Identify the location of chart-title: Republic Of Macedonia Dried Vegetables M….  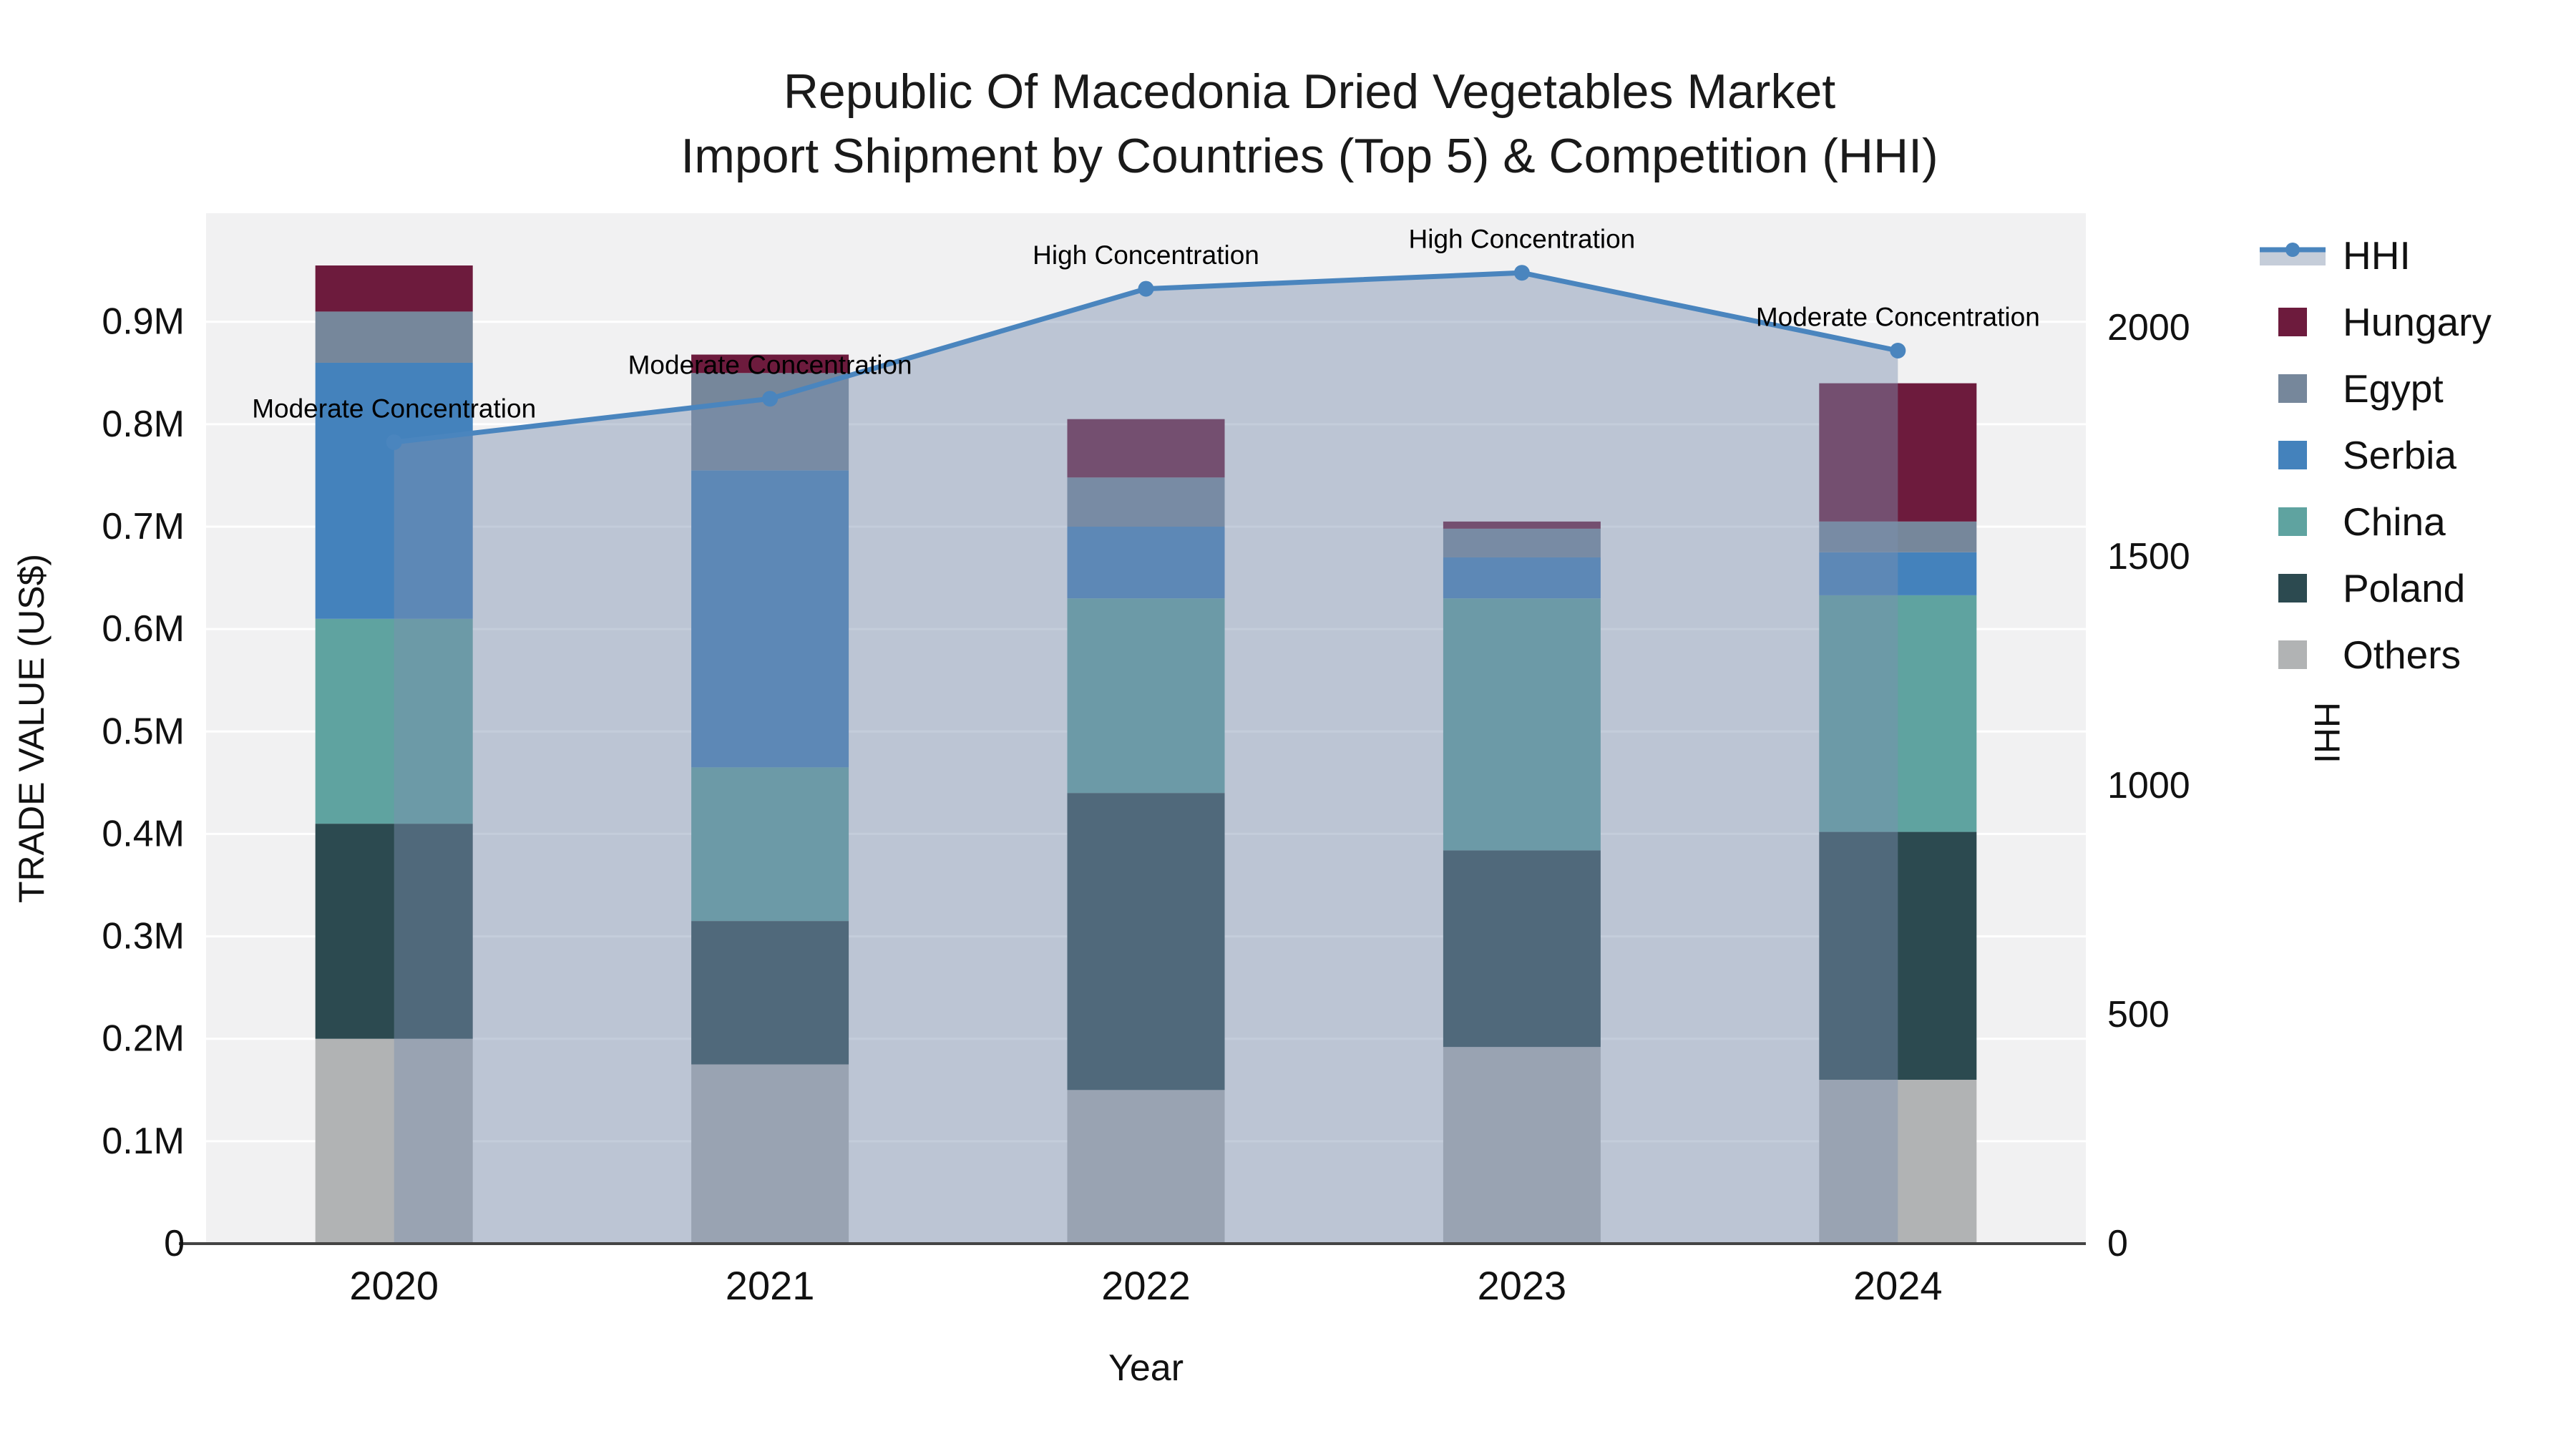
(1288, 124).